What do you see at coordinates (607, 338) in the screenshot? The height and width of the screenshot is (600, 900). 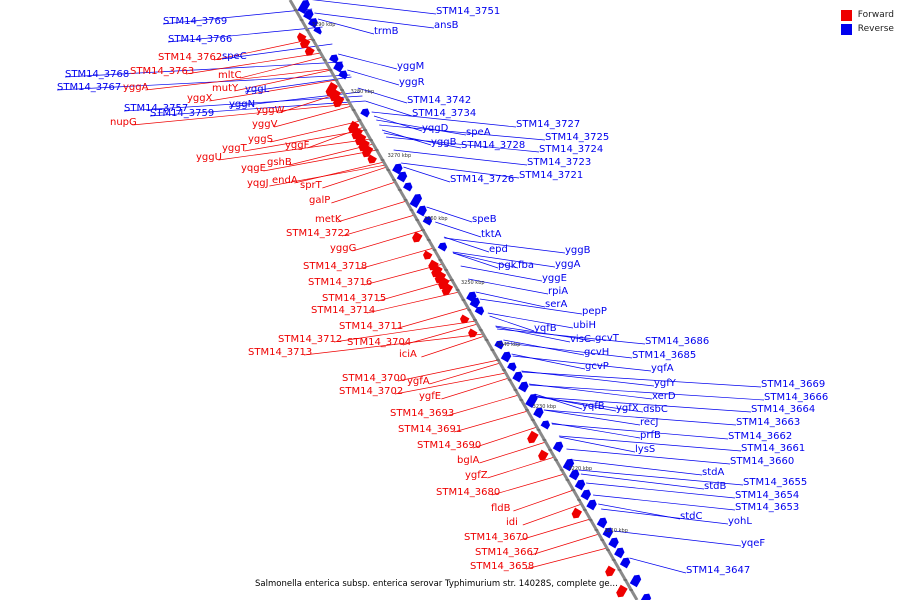 I see `reverse-gene-label: gcvT` at bounding box center [607, 338].